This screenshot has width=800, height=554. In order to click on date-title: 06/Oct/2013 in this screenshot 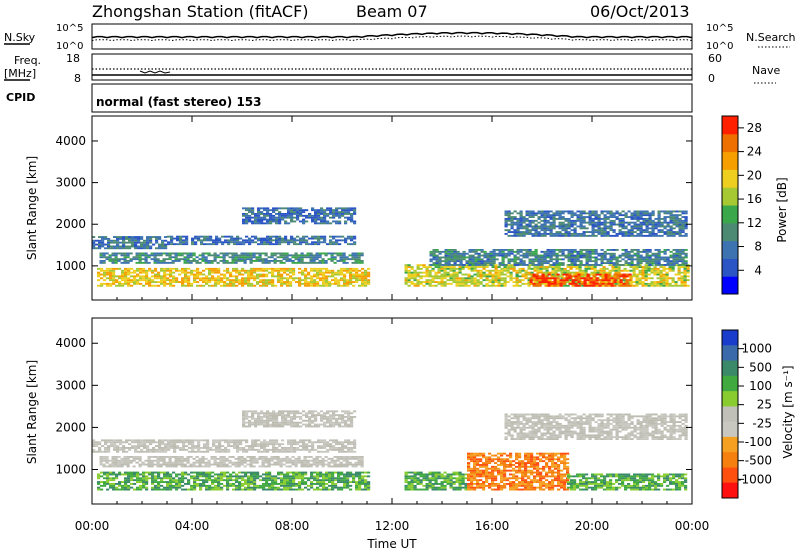, I will do `click(640, 11)`.